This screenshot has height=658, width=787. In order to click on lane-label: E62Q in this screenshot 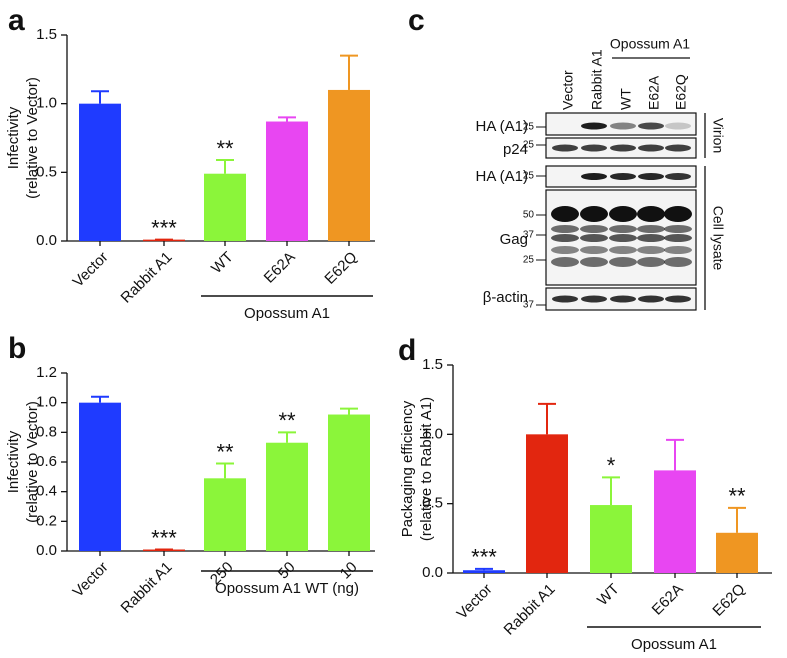, I will do `click(681, 92)`.